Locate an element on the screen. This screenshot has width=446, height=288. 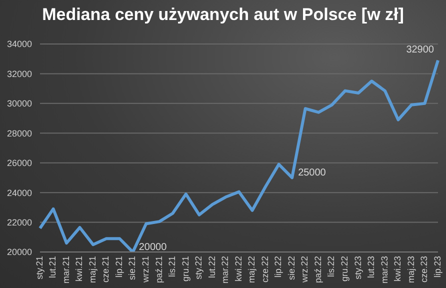
x-tick-label: maj.22 is located at coordinates (251, 270).